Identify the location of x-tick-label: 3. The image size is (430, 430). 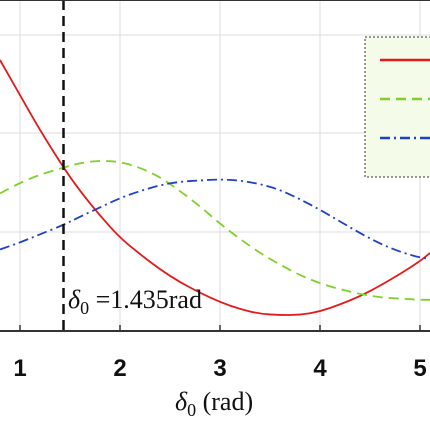
(219, 368).